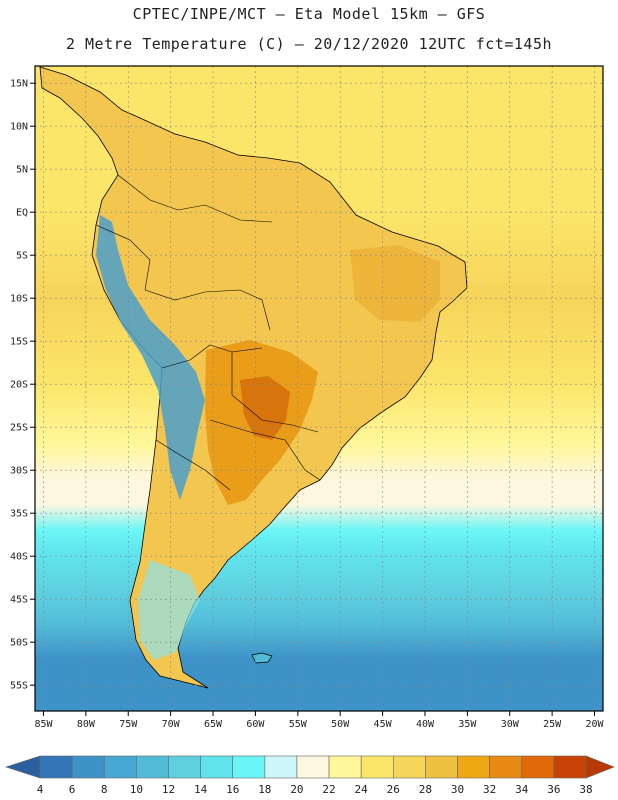 The height and width of the screenshot is (800, 618). What do you see at coordinates (510, 724) in the screenshot?
I see `lon-tick-label: 30W` at bounding box center [510, 724].